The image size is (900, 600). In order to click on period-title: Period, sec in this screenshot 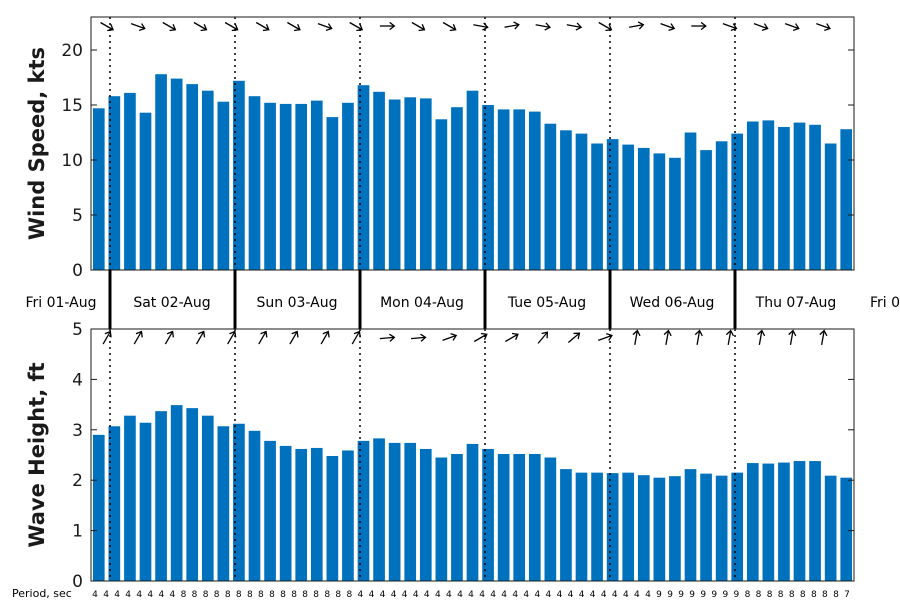, I will do `click(42, 593)`.